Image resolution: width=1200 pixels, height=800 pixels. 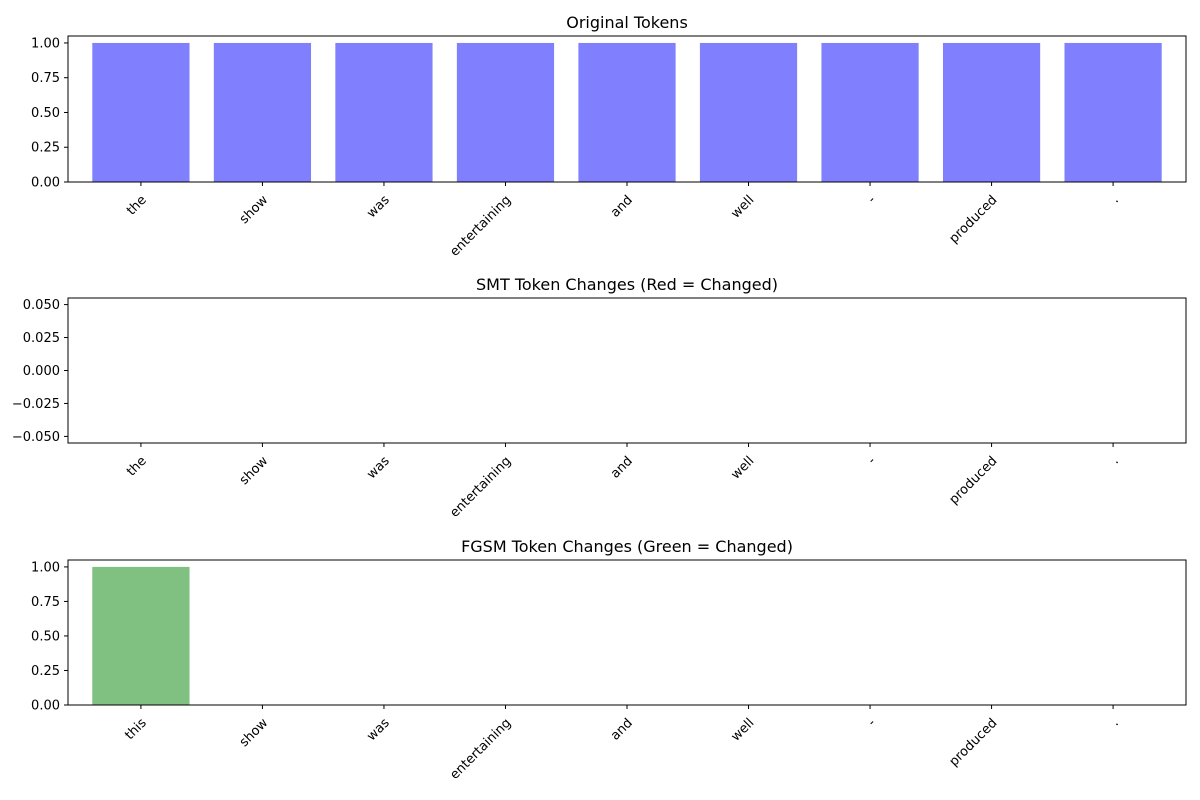 What do you see at coordinates (870, 112) in the screenshot?
I see `bar--` at bounding box center [870, 112].